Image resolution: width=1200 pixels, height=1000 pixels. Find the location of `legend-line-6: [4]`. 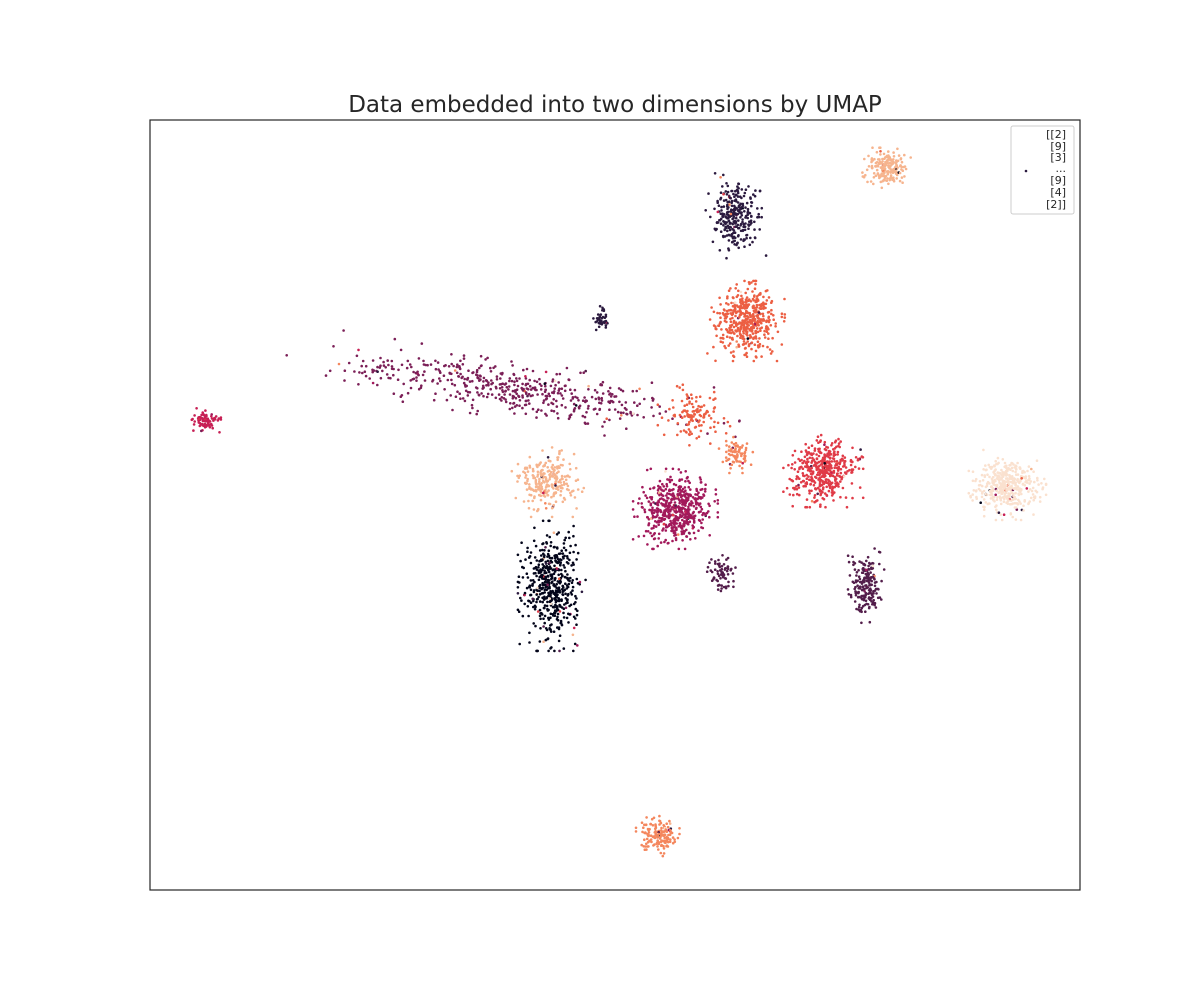

legend-line-6: [4] is located at coordinates (1056, 192).